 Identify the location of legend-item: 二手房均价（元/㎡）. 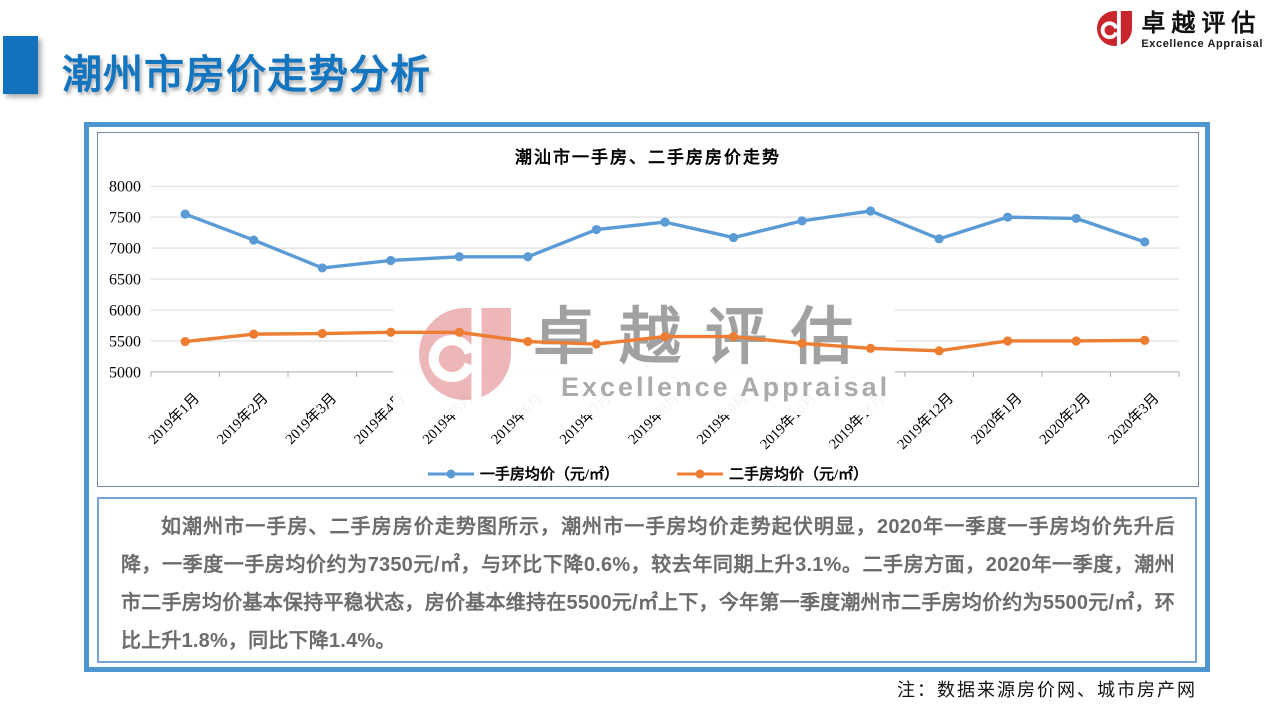
(772, 473).